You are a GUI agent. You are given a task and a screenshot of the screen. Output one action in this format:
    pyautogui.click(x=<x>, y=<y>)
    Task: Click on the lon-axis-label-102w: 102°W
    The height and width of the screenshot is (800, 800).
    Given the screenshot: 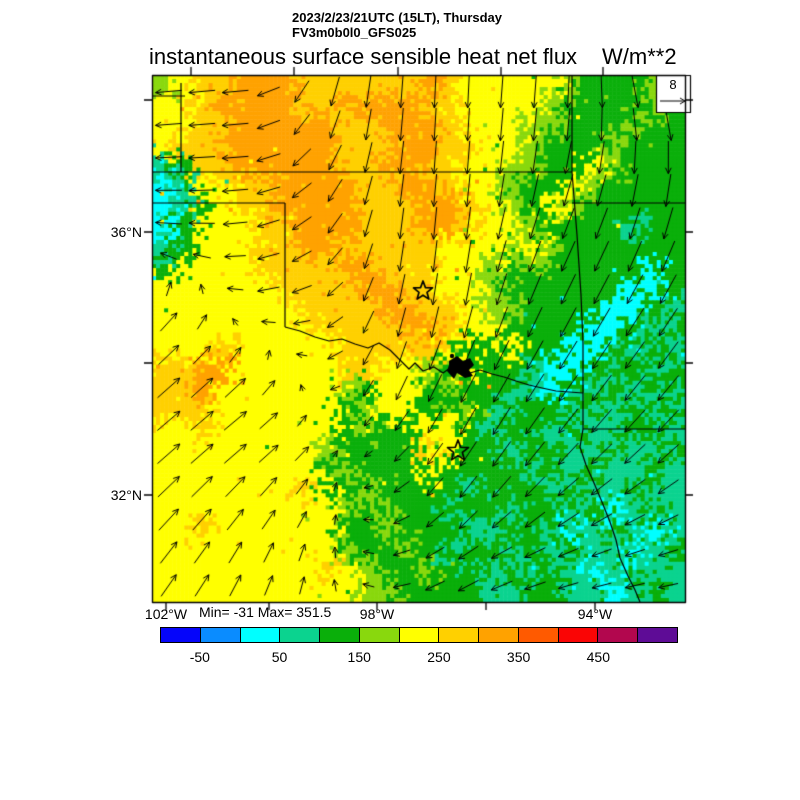 What is the action you would take?
    pyautogui.click(x=166, y=614)
    